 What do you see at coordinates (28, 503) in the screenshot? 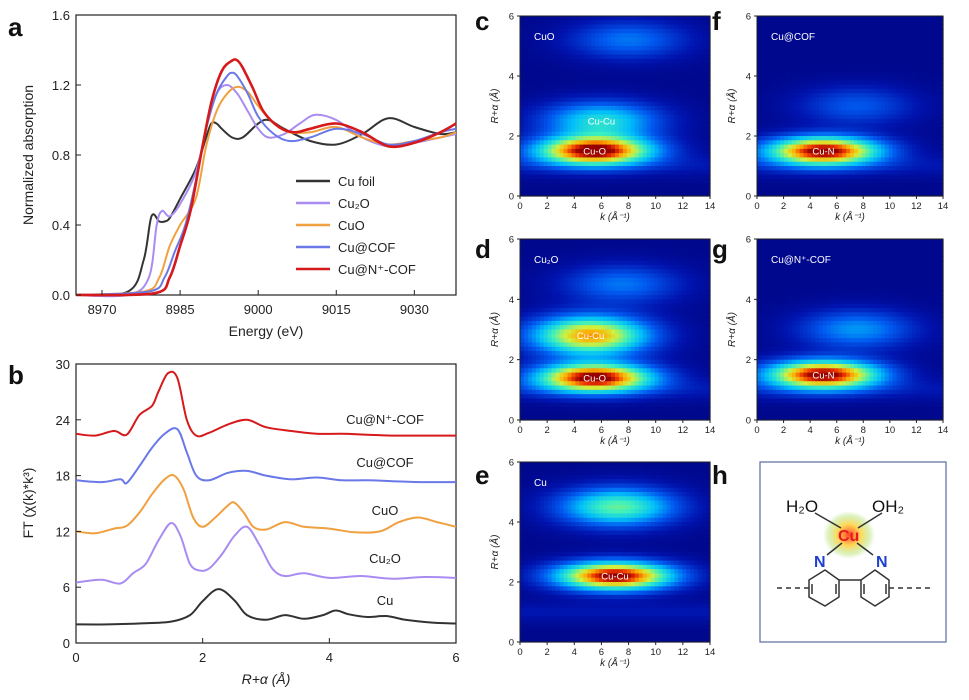
I see `panel-b-ylabel: FT (χ(k)*k³)` at bounding box center [28, 503].